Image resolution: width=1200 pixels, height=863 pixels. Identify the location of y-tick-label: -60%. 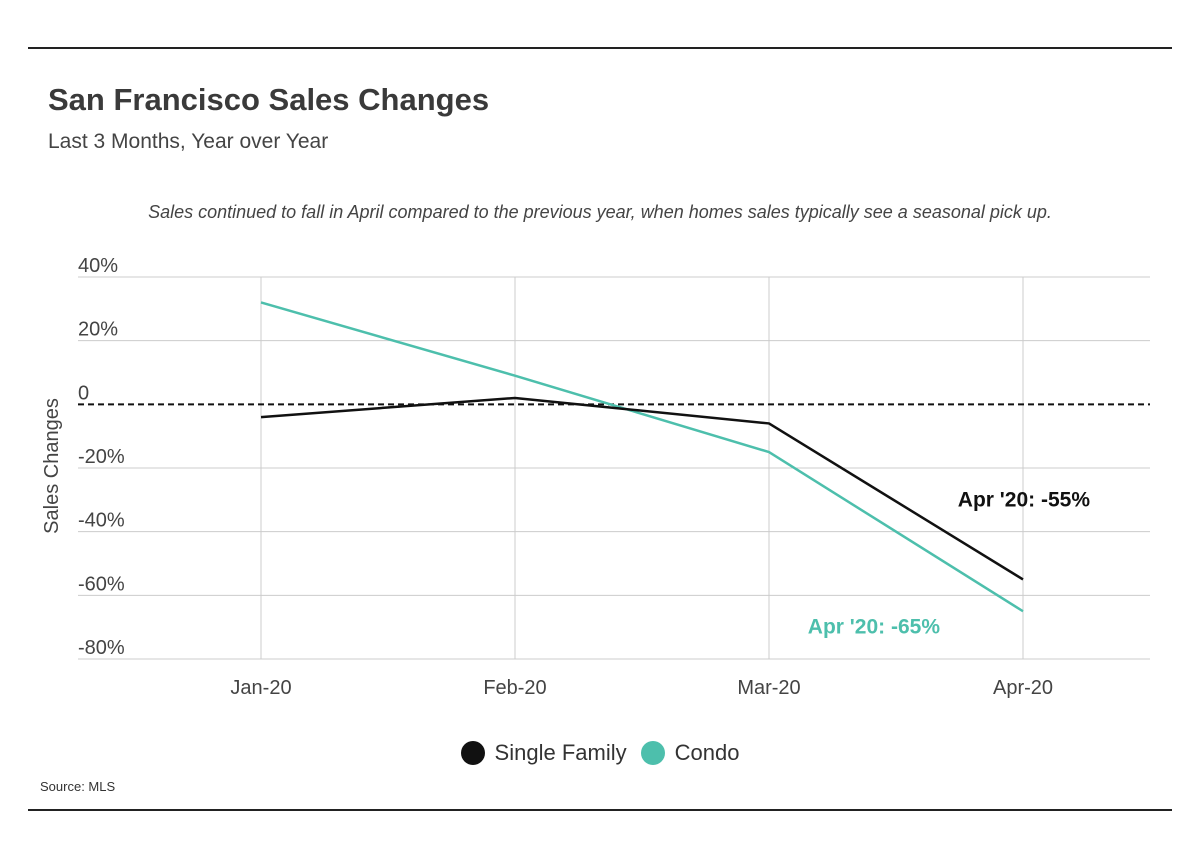
(101, 584).